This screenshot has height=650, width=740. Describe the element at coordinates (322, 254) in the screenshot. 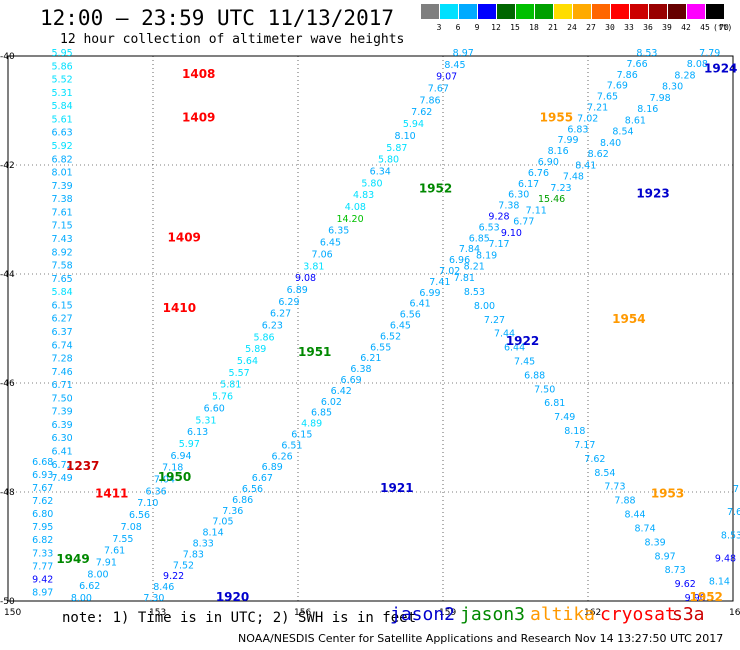

I see `swh-value: 7.06` at that location.